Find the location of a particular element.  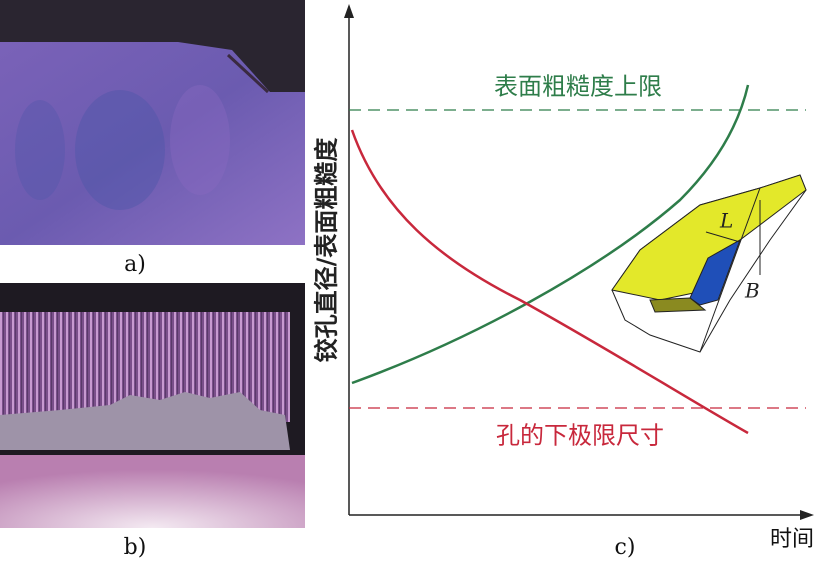

x-axis-label: 时间 is located at coordinates (792, 539).